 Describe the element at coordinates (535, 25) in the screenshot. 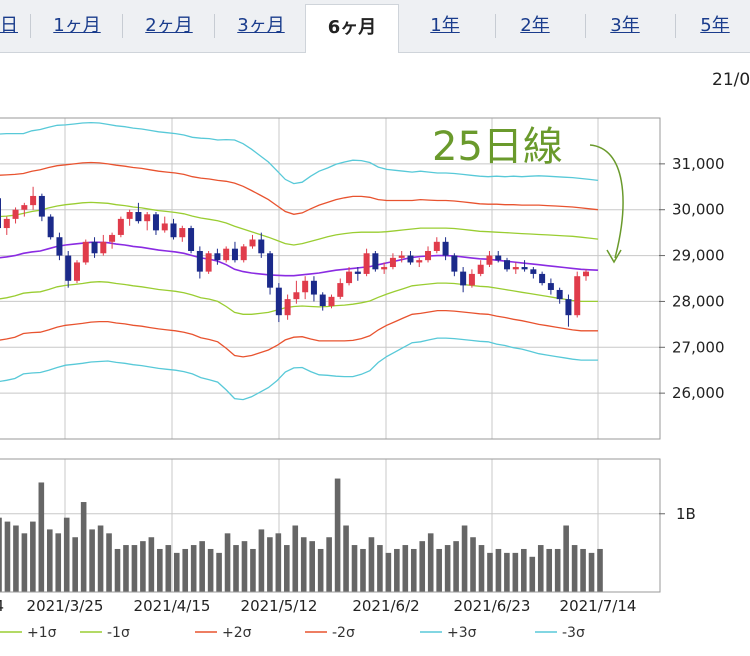

I see `tab-2-years: 2年` at that location.